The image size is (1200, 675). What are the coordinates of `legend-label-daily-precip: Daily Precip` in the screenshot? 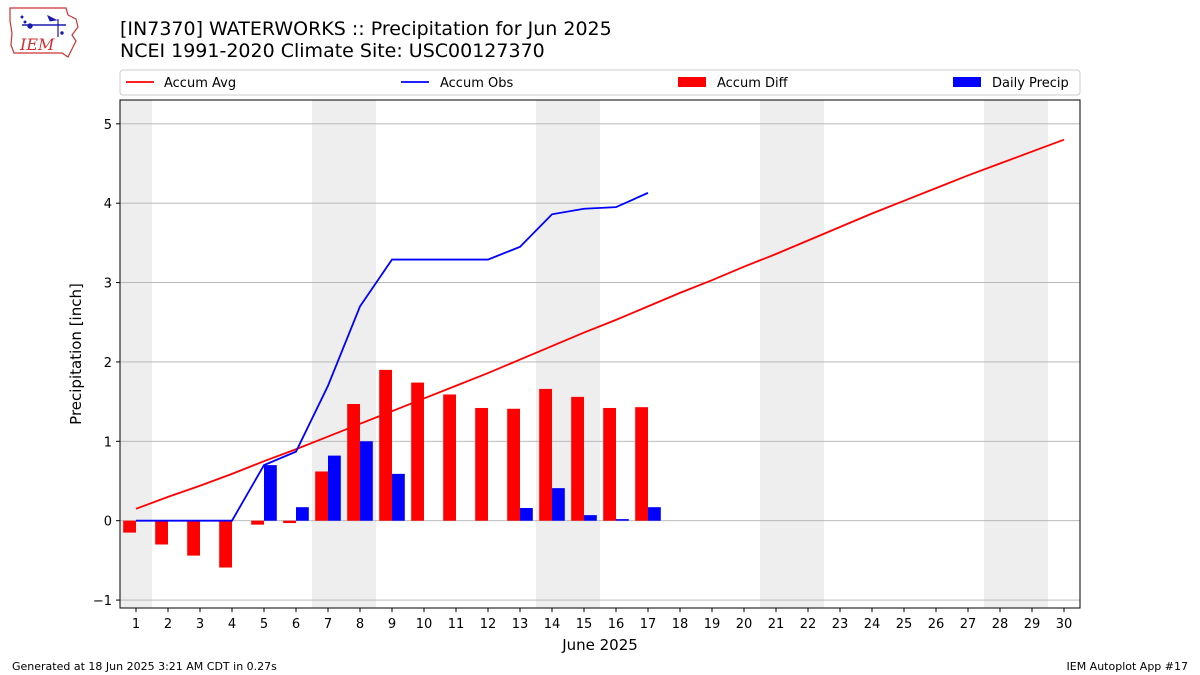 It's located at (1030, 83).